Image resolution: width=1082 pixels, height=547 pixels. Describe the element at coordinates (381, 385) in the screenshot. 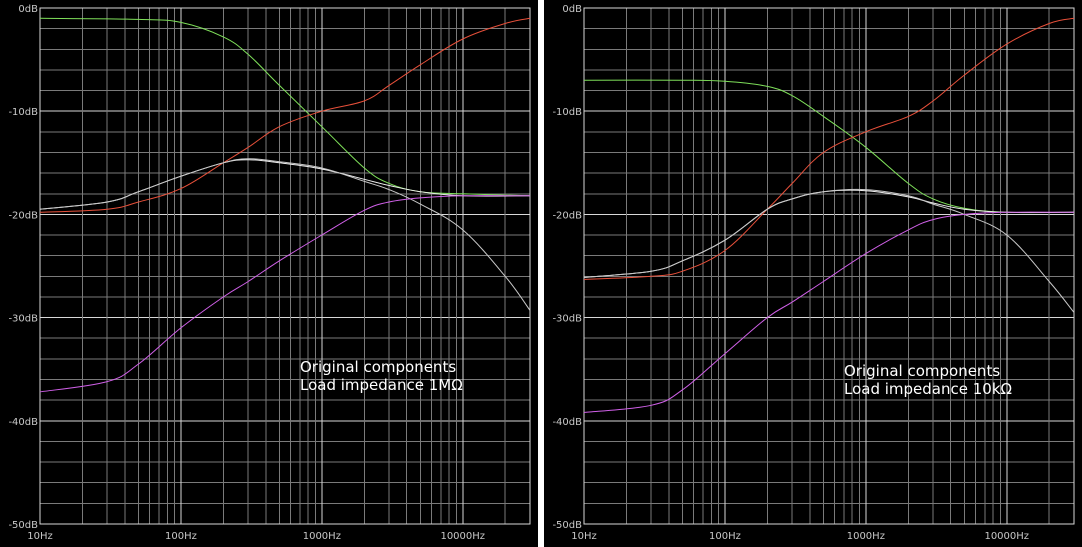

I see `chart-annotation-line: Load impedance 1MΩ` at that location.